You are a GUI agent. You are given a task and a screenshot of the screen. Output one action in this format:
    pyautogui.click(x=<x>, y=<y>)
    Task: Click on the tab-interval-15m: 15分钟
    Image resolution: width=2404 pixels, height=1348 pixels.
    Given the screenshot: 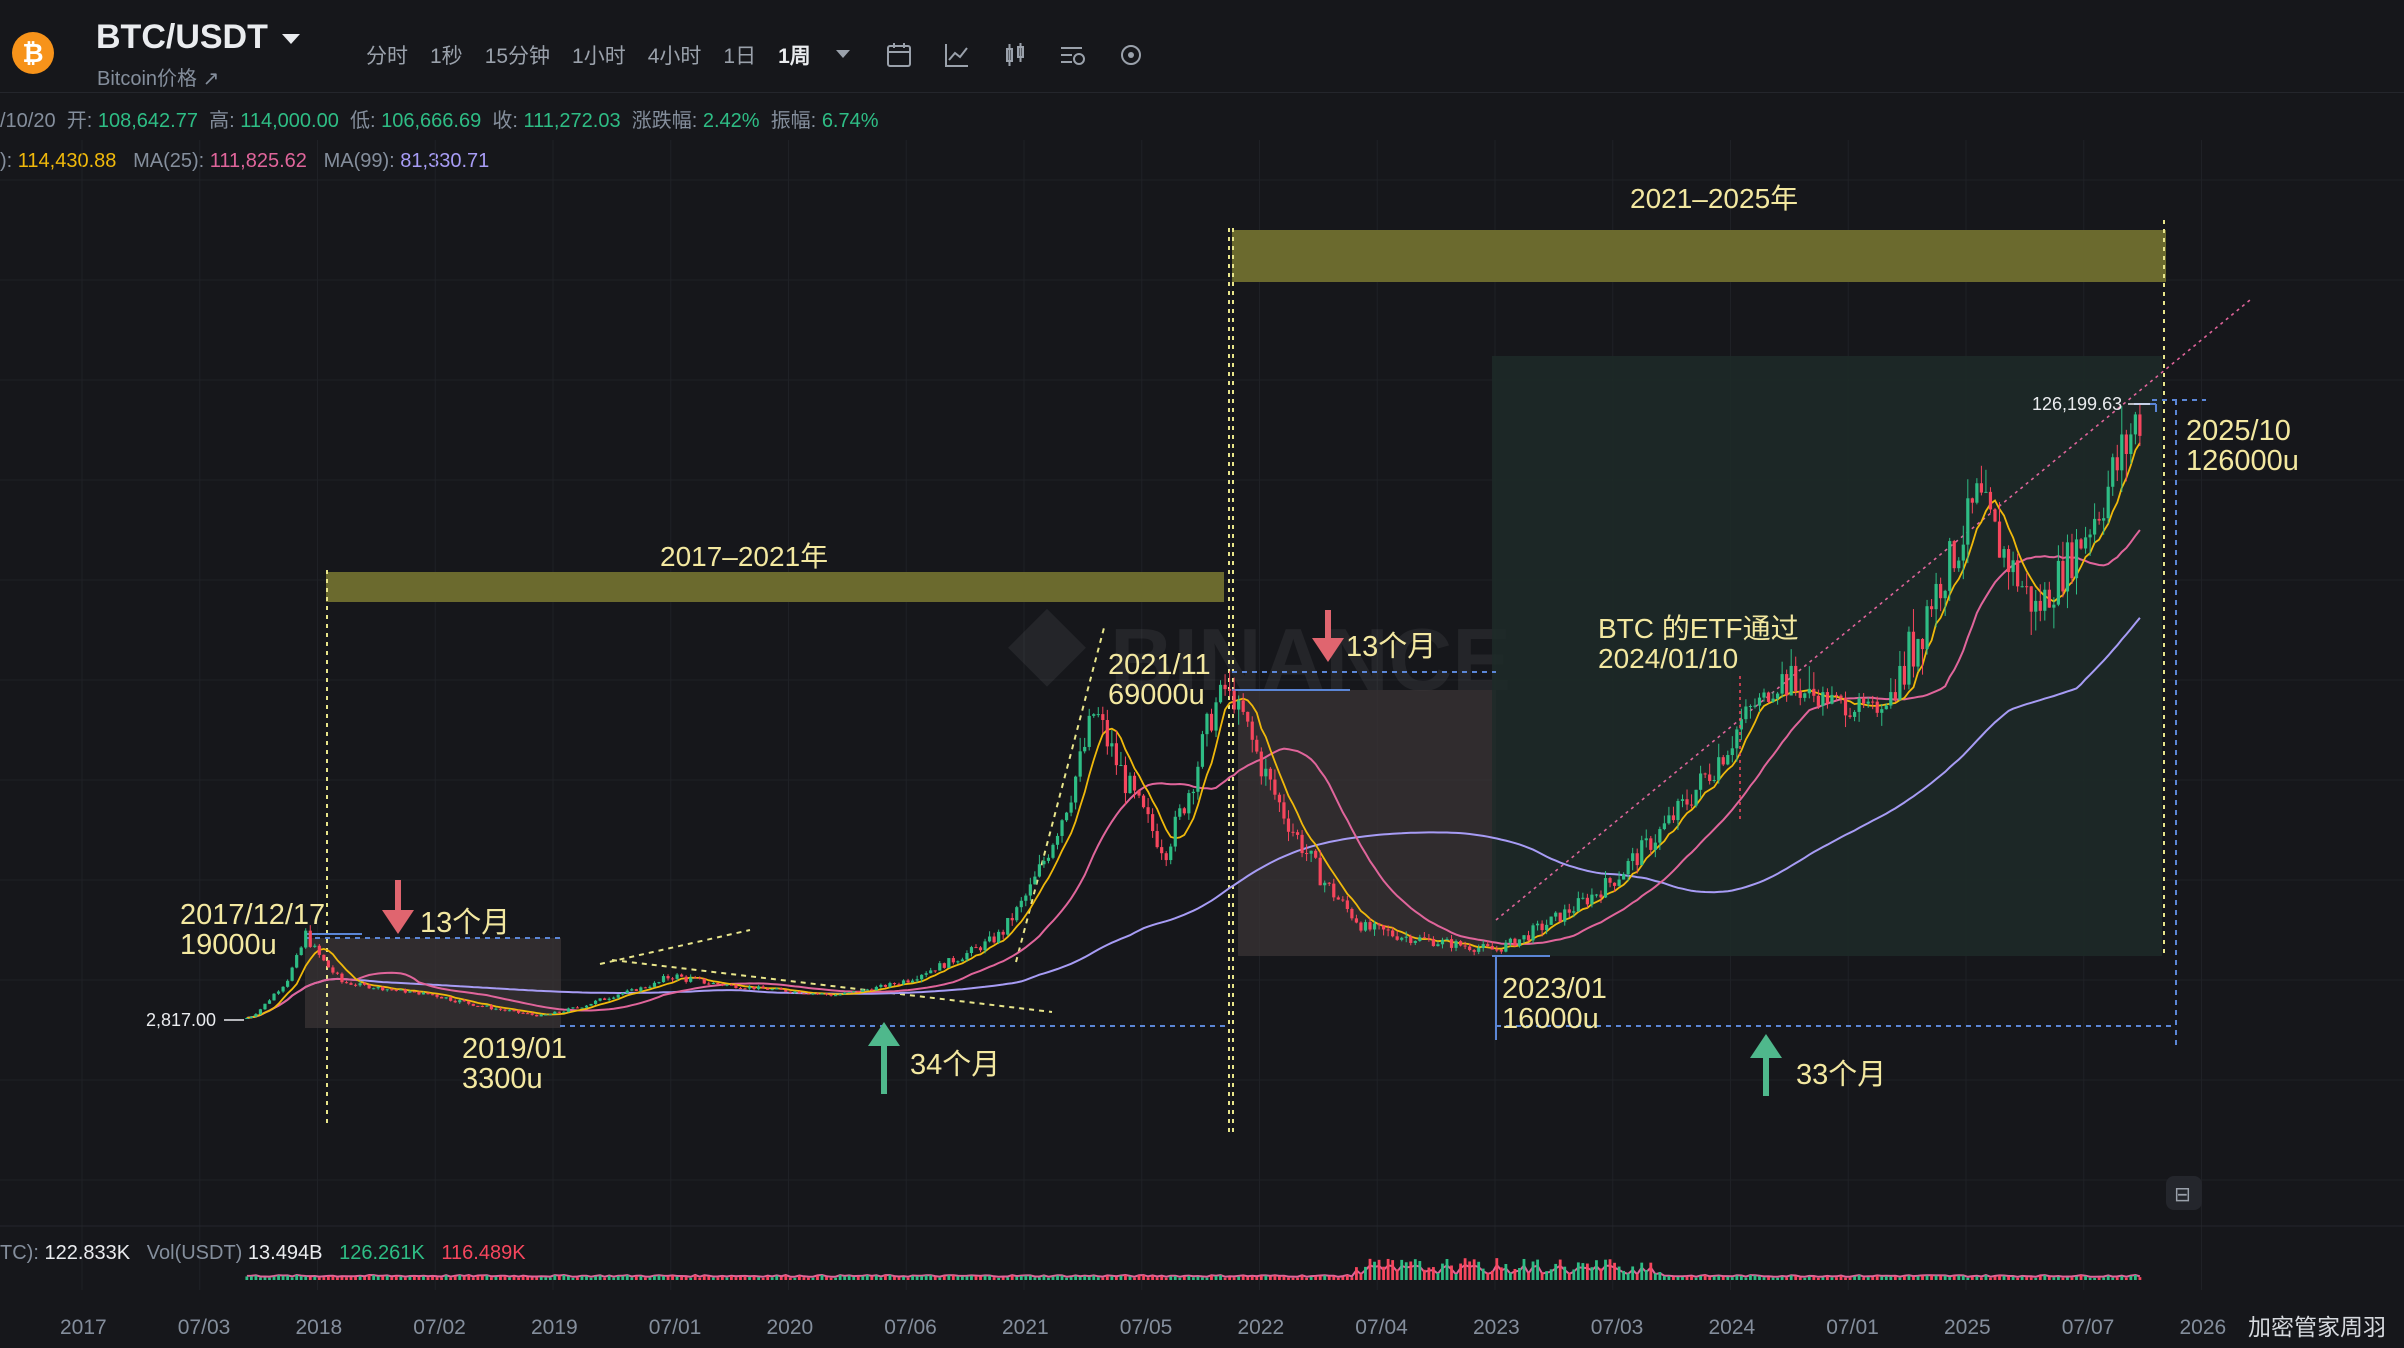 What is the action you would take?
    pyautogui.click(x=517, y=56)
    